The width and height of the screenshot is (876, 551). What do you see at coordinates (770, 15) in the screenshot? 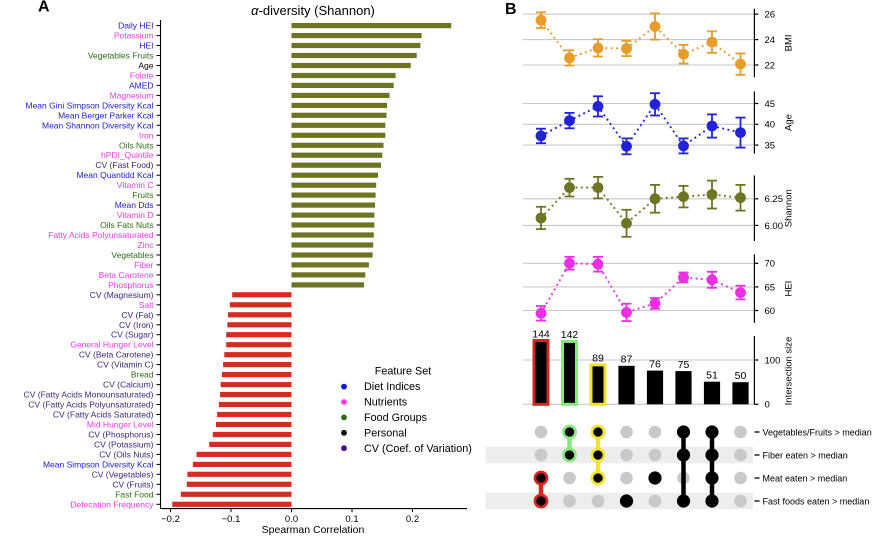
I see `svg-text: 26` at bounding box center [770, 15].